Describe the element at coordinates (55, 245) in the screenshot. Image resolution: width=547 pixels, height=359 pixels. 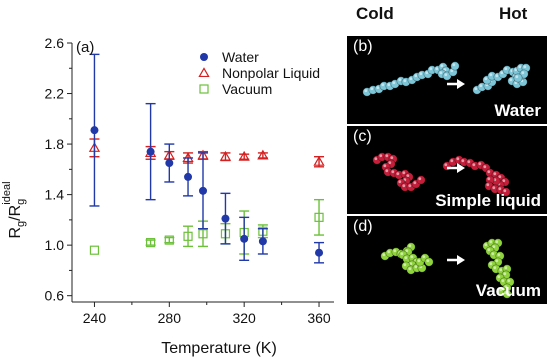
I see `y-tick-label: 1.0` at that location.